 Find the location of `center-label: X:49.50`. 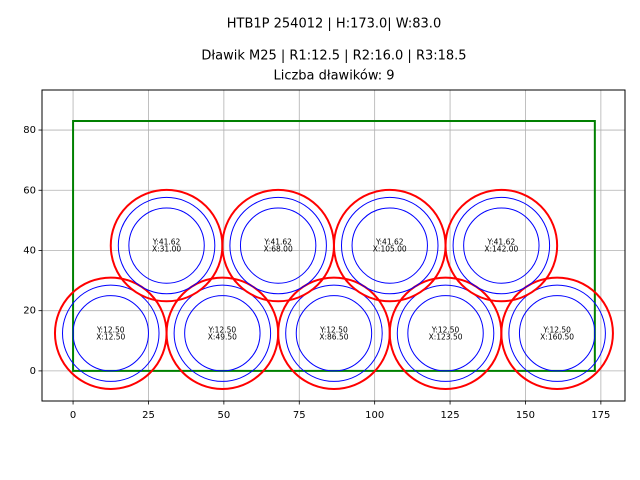

center-label: X:49.50 is located at coordinates (222, 336).